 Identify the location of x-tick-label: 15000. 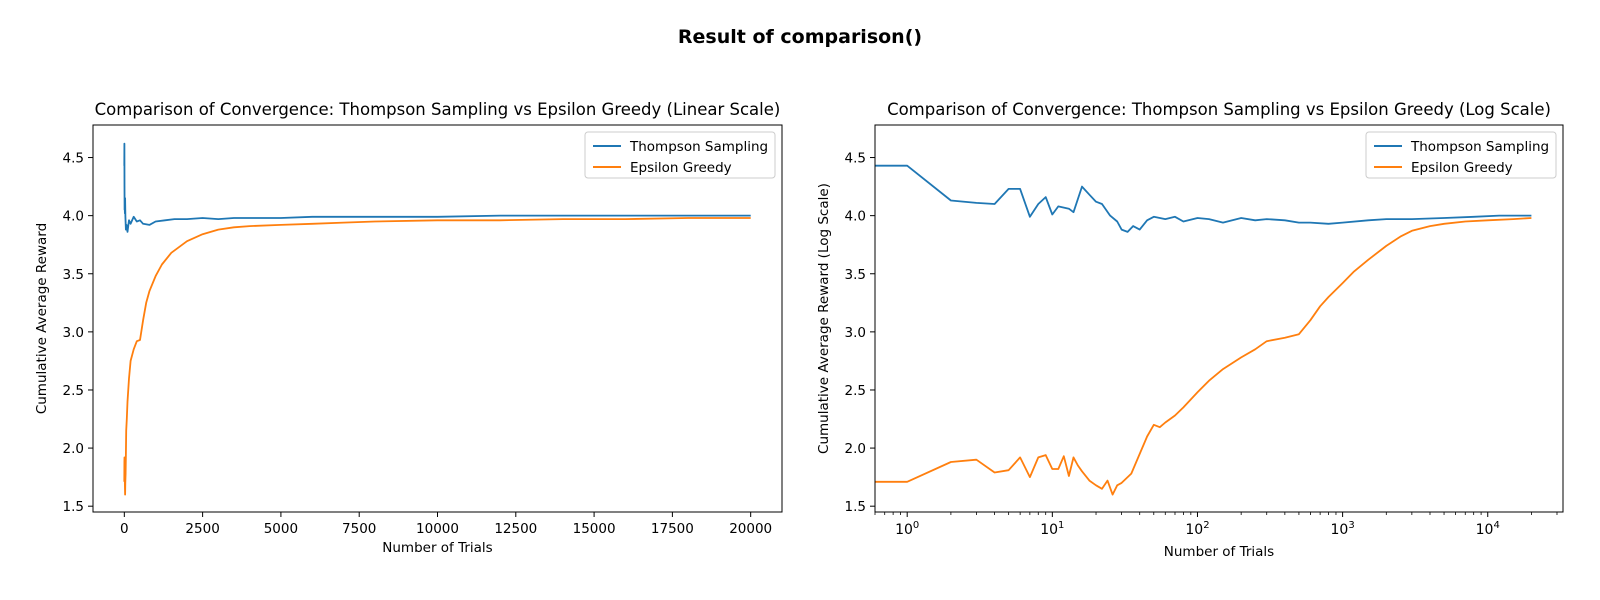
(594, 529).